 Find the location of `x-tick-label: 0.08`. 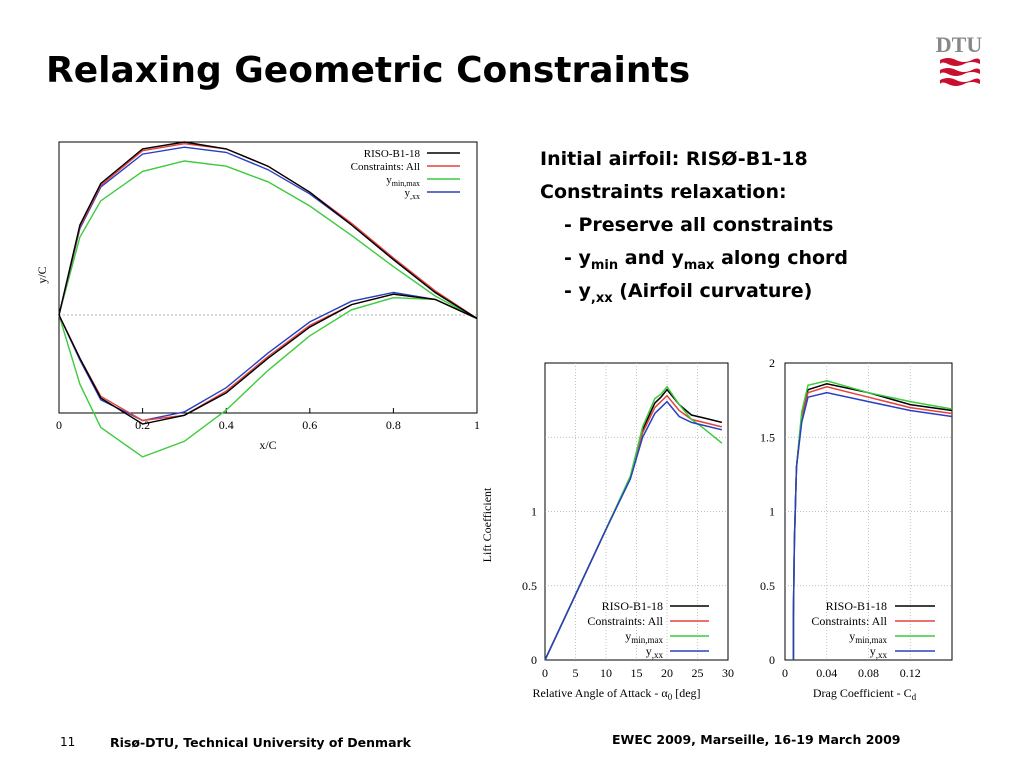

x-tick-label: 0.08 is located at coordinates (868, 673).